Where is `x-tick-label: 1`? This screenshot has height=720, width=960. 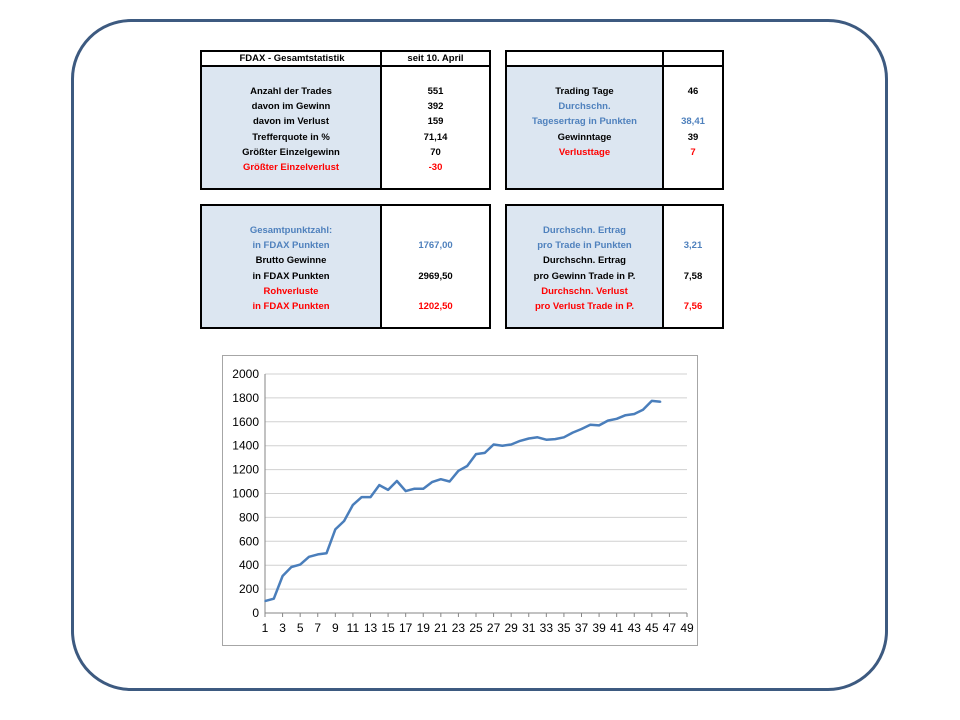 x-tick-label: 1 is located at coordinates (265, 628).